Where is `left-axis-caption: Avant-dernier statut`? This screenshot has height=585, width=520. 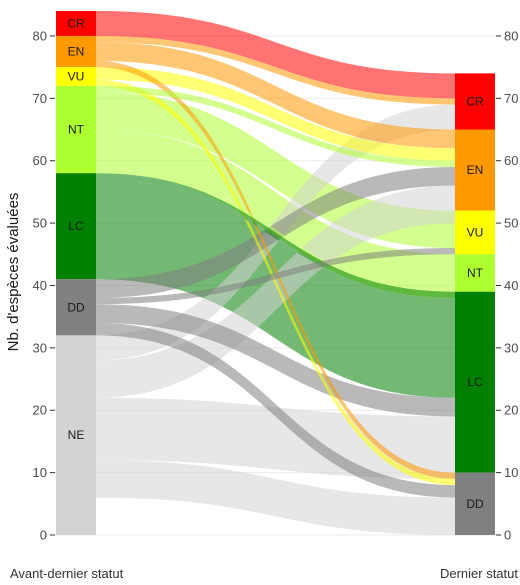
left-axis-caption: Avant-dernier statut is located at coordinates (67, 573).